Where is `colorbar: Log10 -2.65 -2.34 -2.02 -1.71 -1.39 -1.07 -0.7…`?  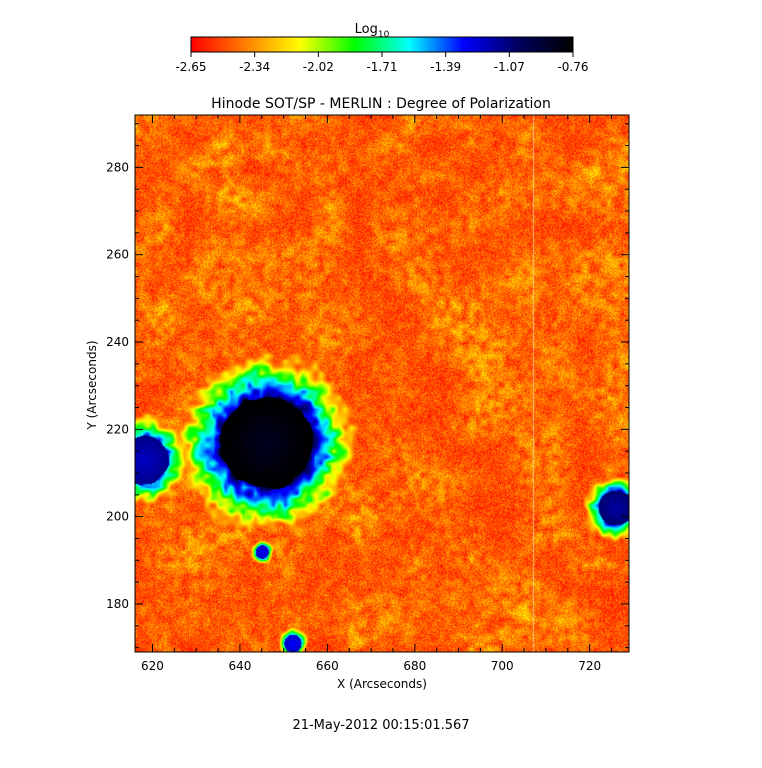 colorbar: Log10 -2.65 -2.34 -2.02 -1.71 -1.39 -1.07 -0.7… is located at coordinates (381, 48).